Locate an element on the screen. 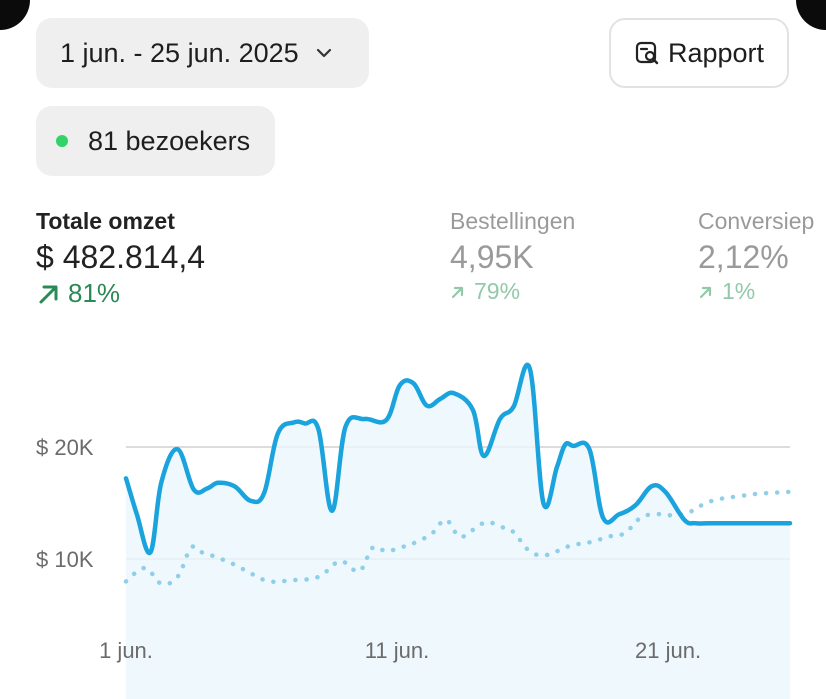  visitors-badge: 81 bezoekers is located at coordinates (155, 141).